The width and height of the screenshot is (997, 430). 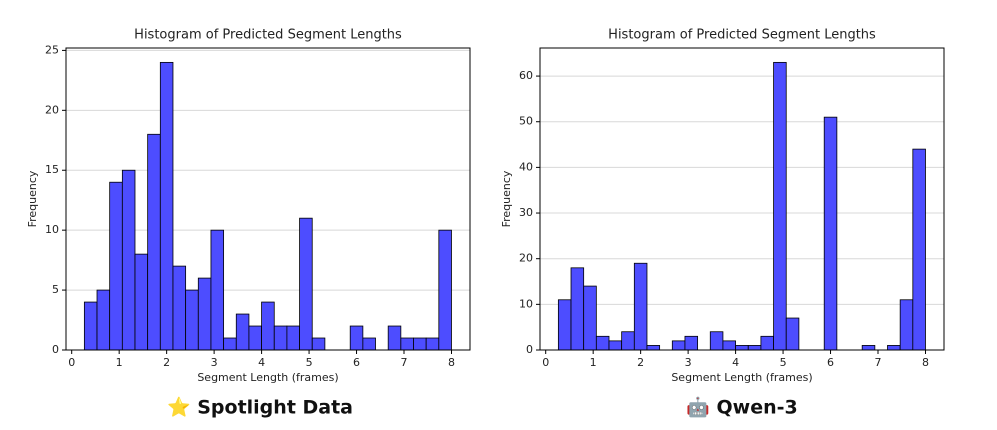 I want to click on y-tick-label: 40, so click(x=526, y=166).